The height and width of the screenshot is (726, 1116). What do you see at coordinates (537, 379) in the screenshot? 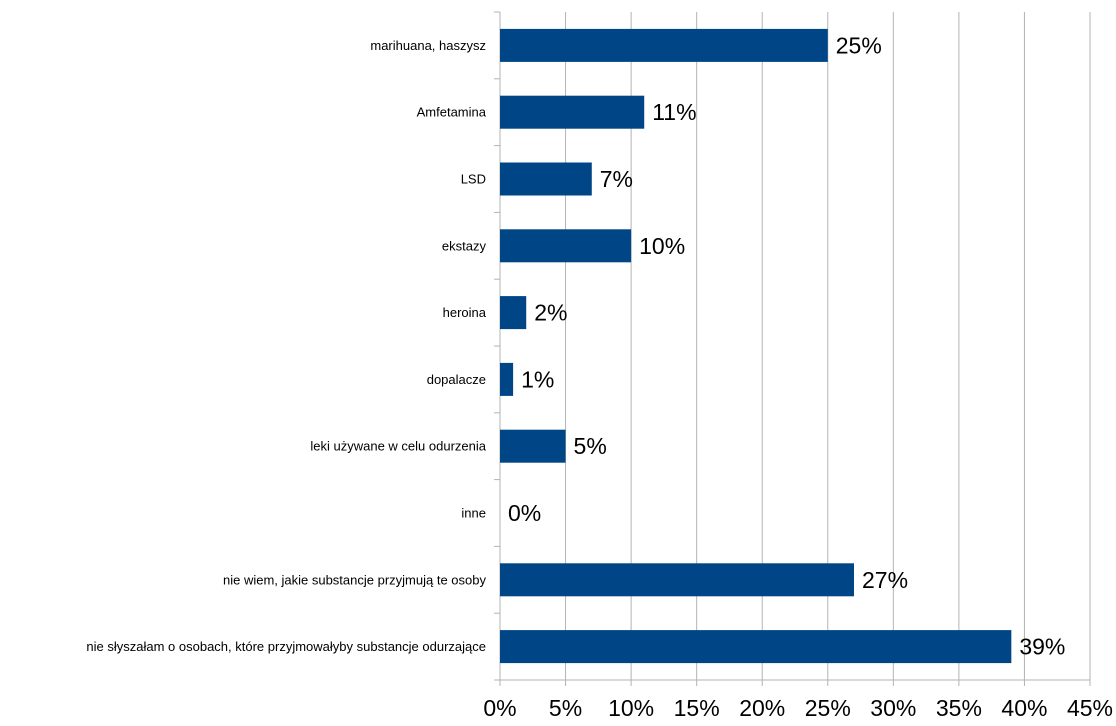
I see `data-label: 1%` at bounding box center [537, 379].